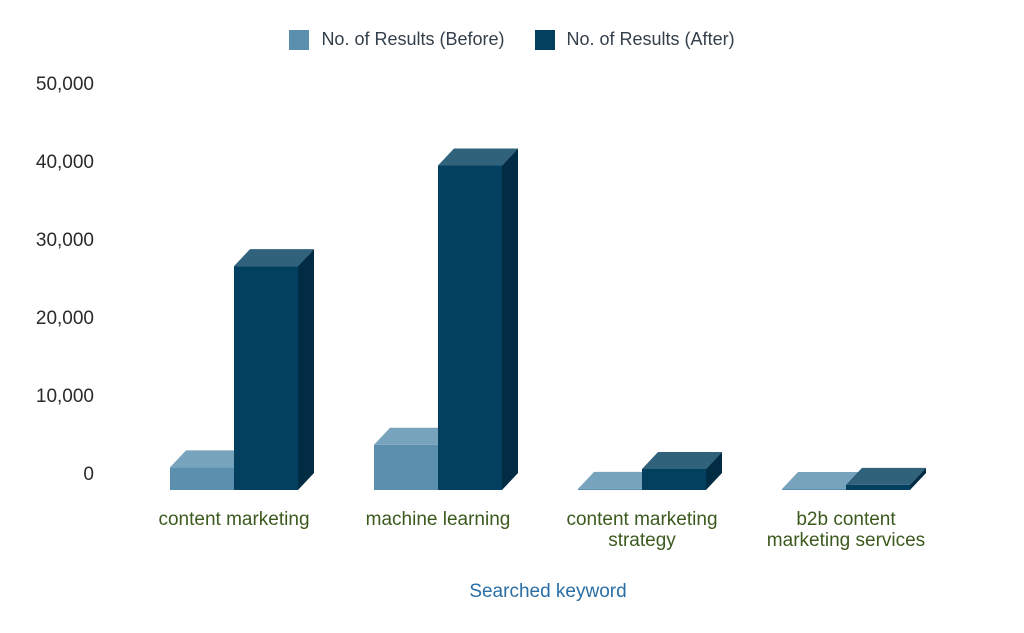 This screenshot has height=633, width=1024. Describe the element at coordinates (846, 530) in the screenshot. I see `x-tick-label: b2b content marketing services` at that location.